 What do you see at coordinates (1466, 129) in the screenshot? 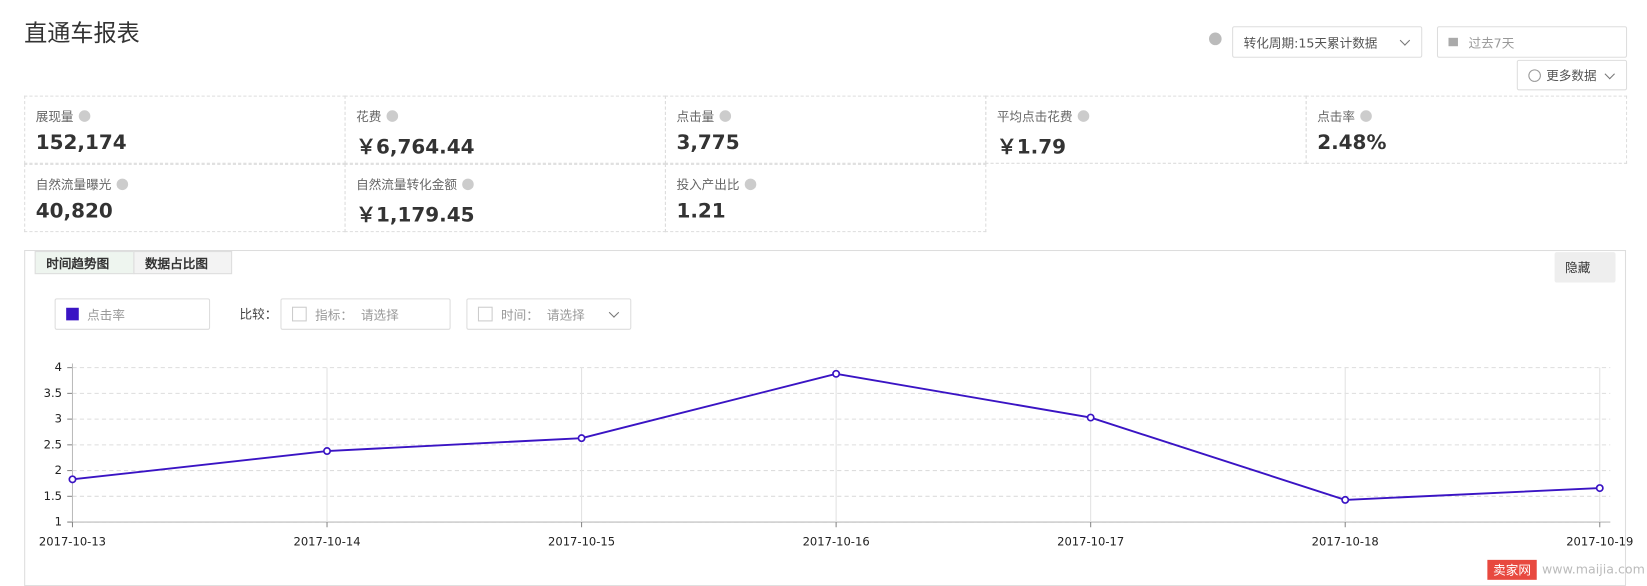
I see `metric-card: 点击率 2.48%` at bounding box center [1466, 129].